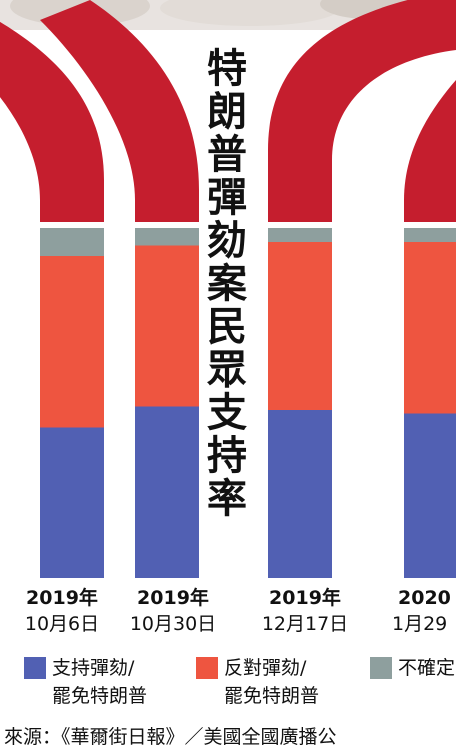  Describe the element at coordinates (265, 668) in the screenshot. I see `legend-line1: 反對彈劾/` at that location.